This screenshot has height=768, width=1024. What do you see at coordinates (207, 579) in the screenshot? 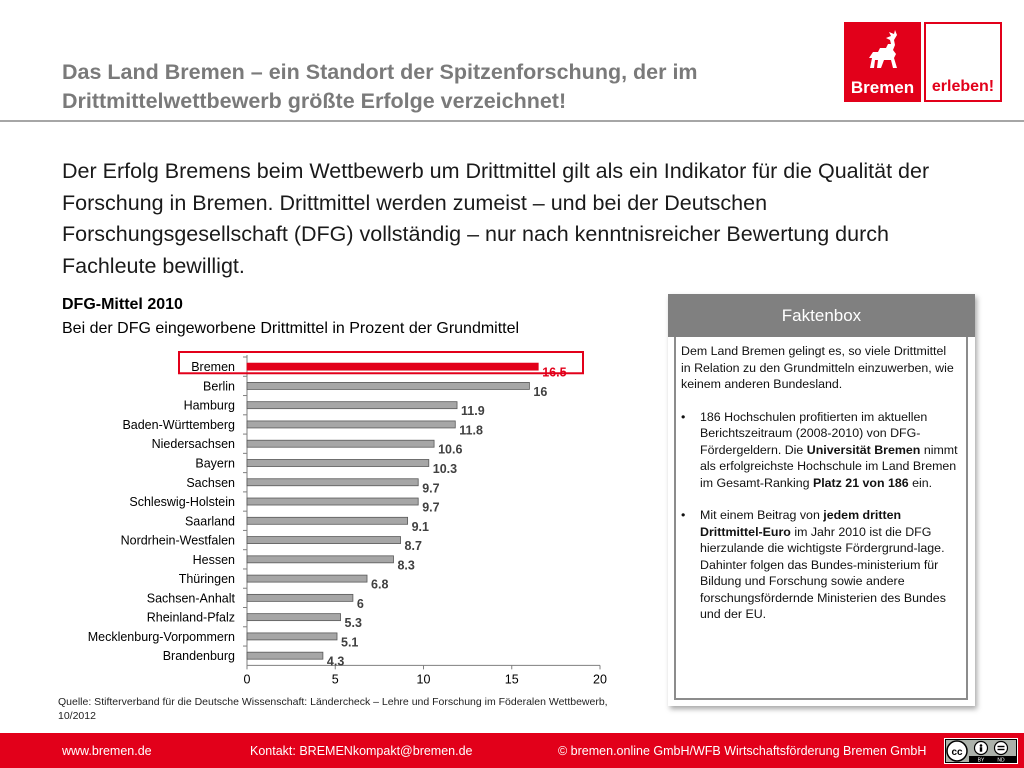
I see `category-label-11: Thüringen` at bounding box center [207, 579].